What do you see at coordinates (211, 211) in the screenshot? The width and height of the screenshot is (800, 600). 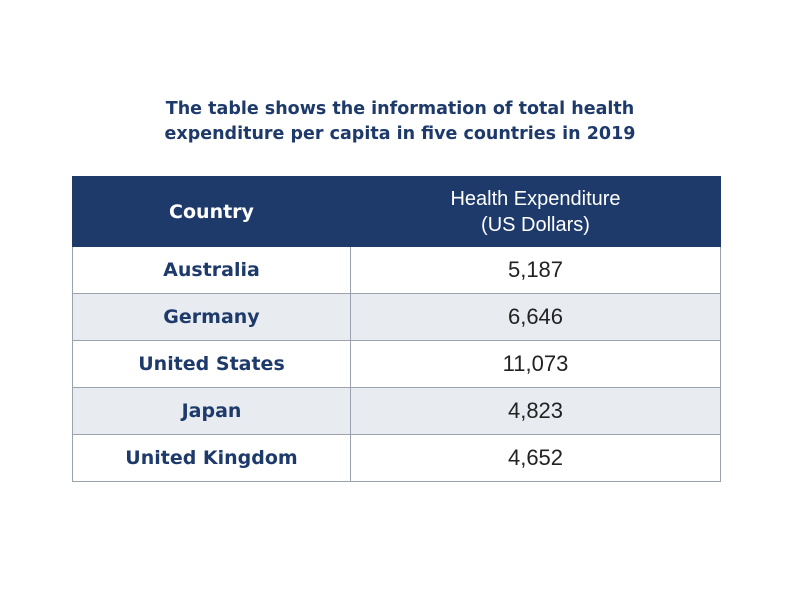 I see `column-header-country: Country` at bounding box center [211, 211].